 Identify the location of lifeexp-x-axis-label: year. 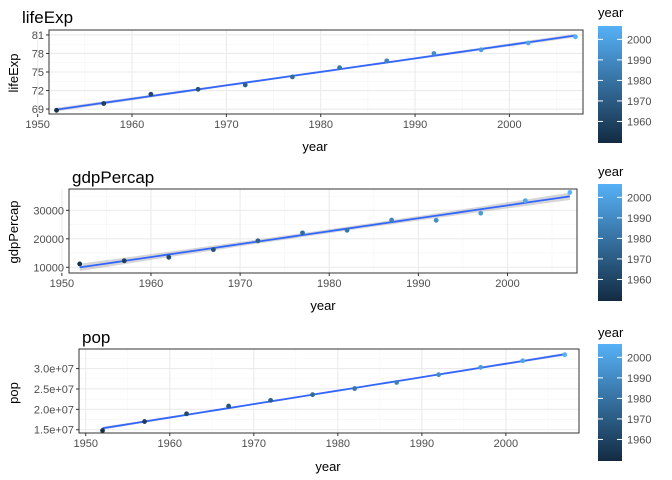
(315, 146).